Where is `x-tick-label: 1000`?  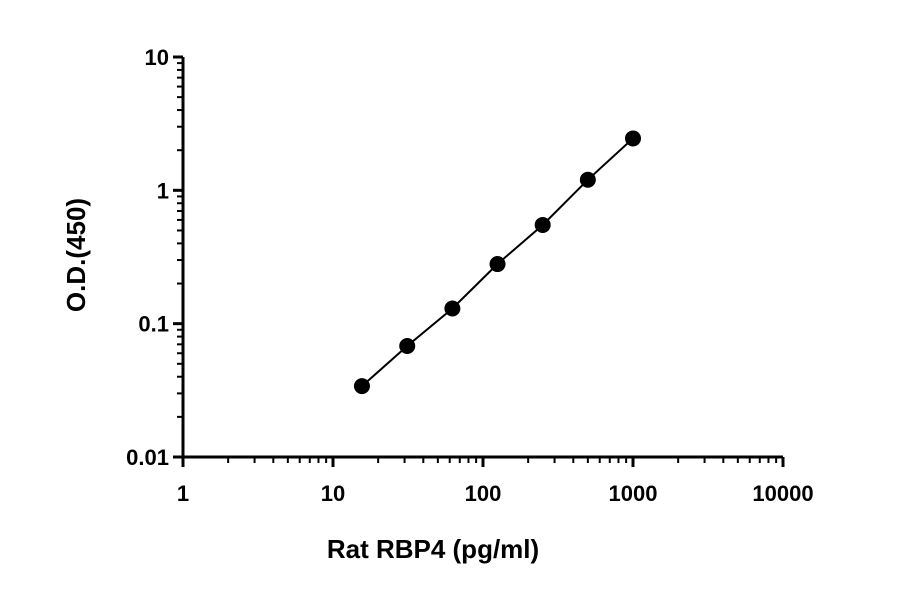 x-tick-label: 1000 is located at coordinates (633, 493).